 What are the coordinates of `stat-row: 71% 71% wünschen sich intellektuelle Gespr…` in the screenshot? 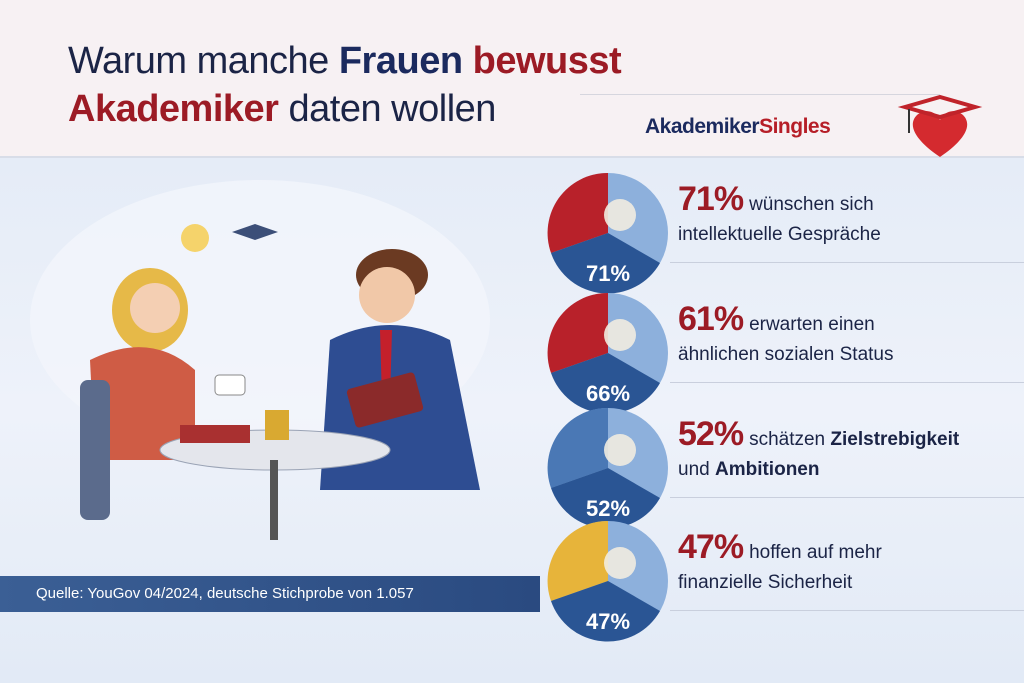 It's located at (784, 232).